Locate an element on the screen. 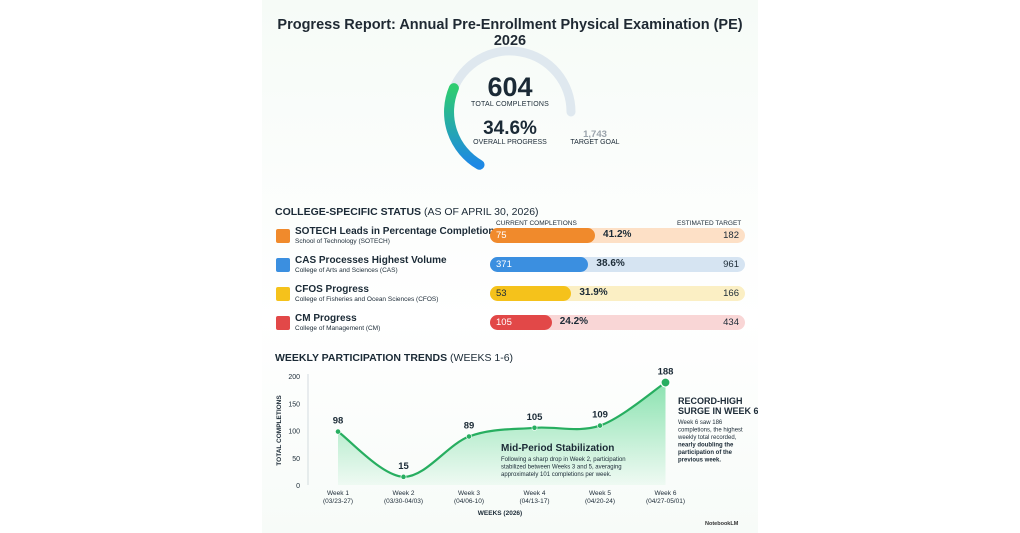  total-completions-value: 604 is located at coordinates (510, 87).